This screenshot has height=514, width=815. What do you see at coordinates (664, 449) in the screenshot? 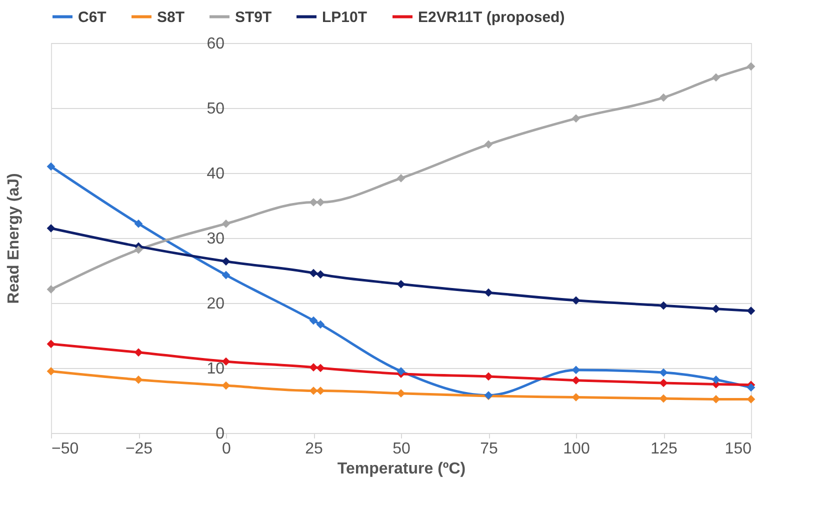
I see `x-tick-label: 125` at bounding box center [664, 449].